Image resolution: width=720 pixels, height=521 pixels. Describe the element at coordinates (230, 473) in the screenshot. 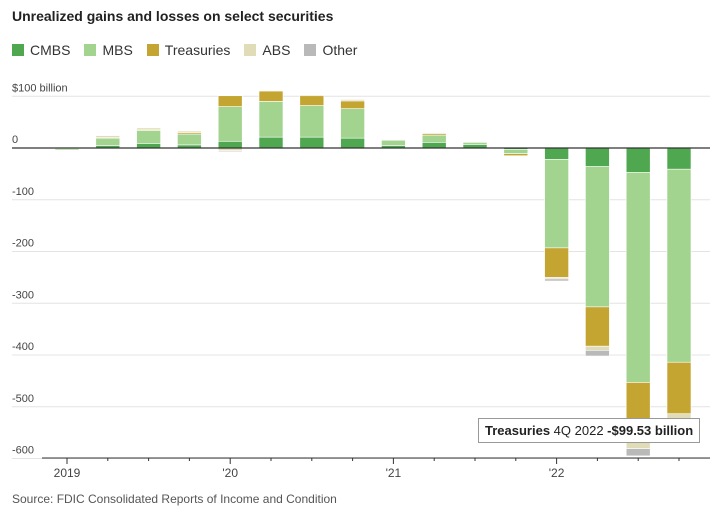

I see `x-tick-label: '20` at that location.